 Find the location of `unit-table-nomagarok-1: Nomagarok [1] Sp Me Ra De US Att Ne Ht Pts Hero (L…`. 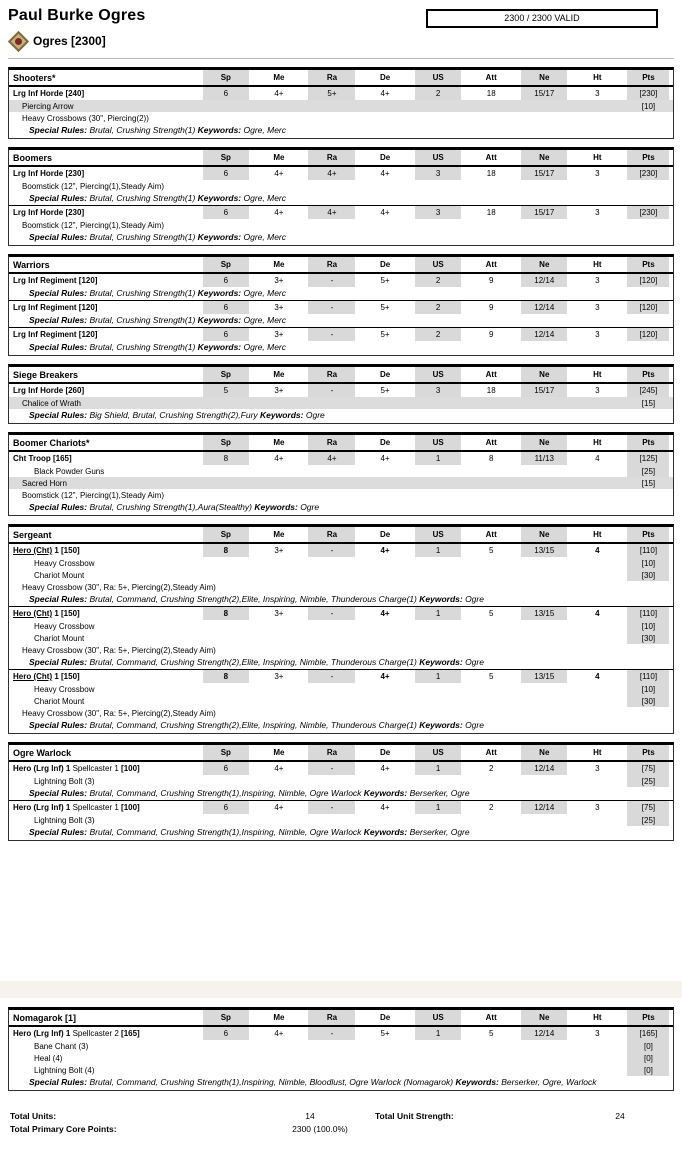

unit-table-nomagarok-1: Nomagarok [1] Sp Me Ra De US Att Ne Ht Pts Hero (L… is located at coordinates (341, 1049).